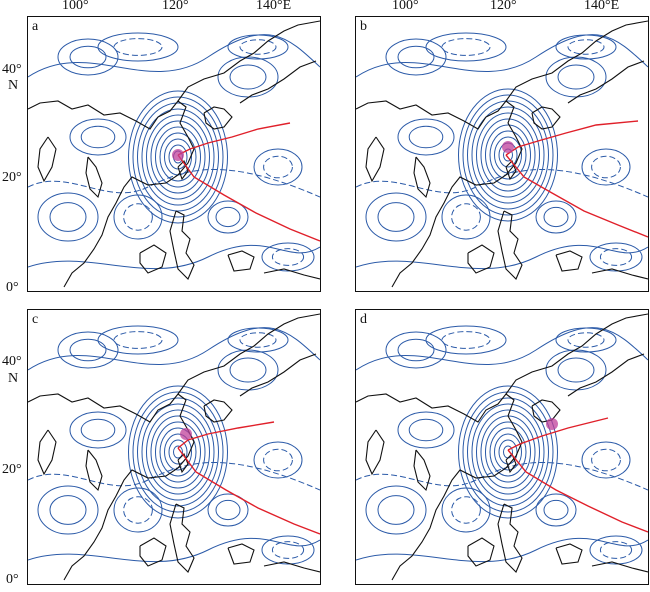  Describe the element at coordinates (13, 378) in the screenshot. I see `lat-label-bottom-N: N` at that location.